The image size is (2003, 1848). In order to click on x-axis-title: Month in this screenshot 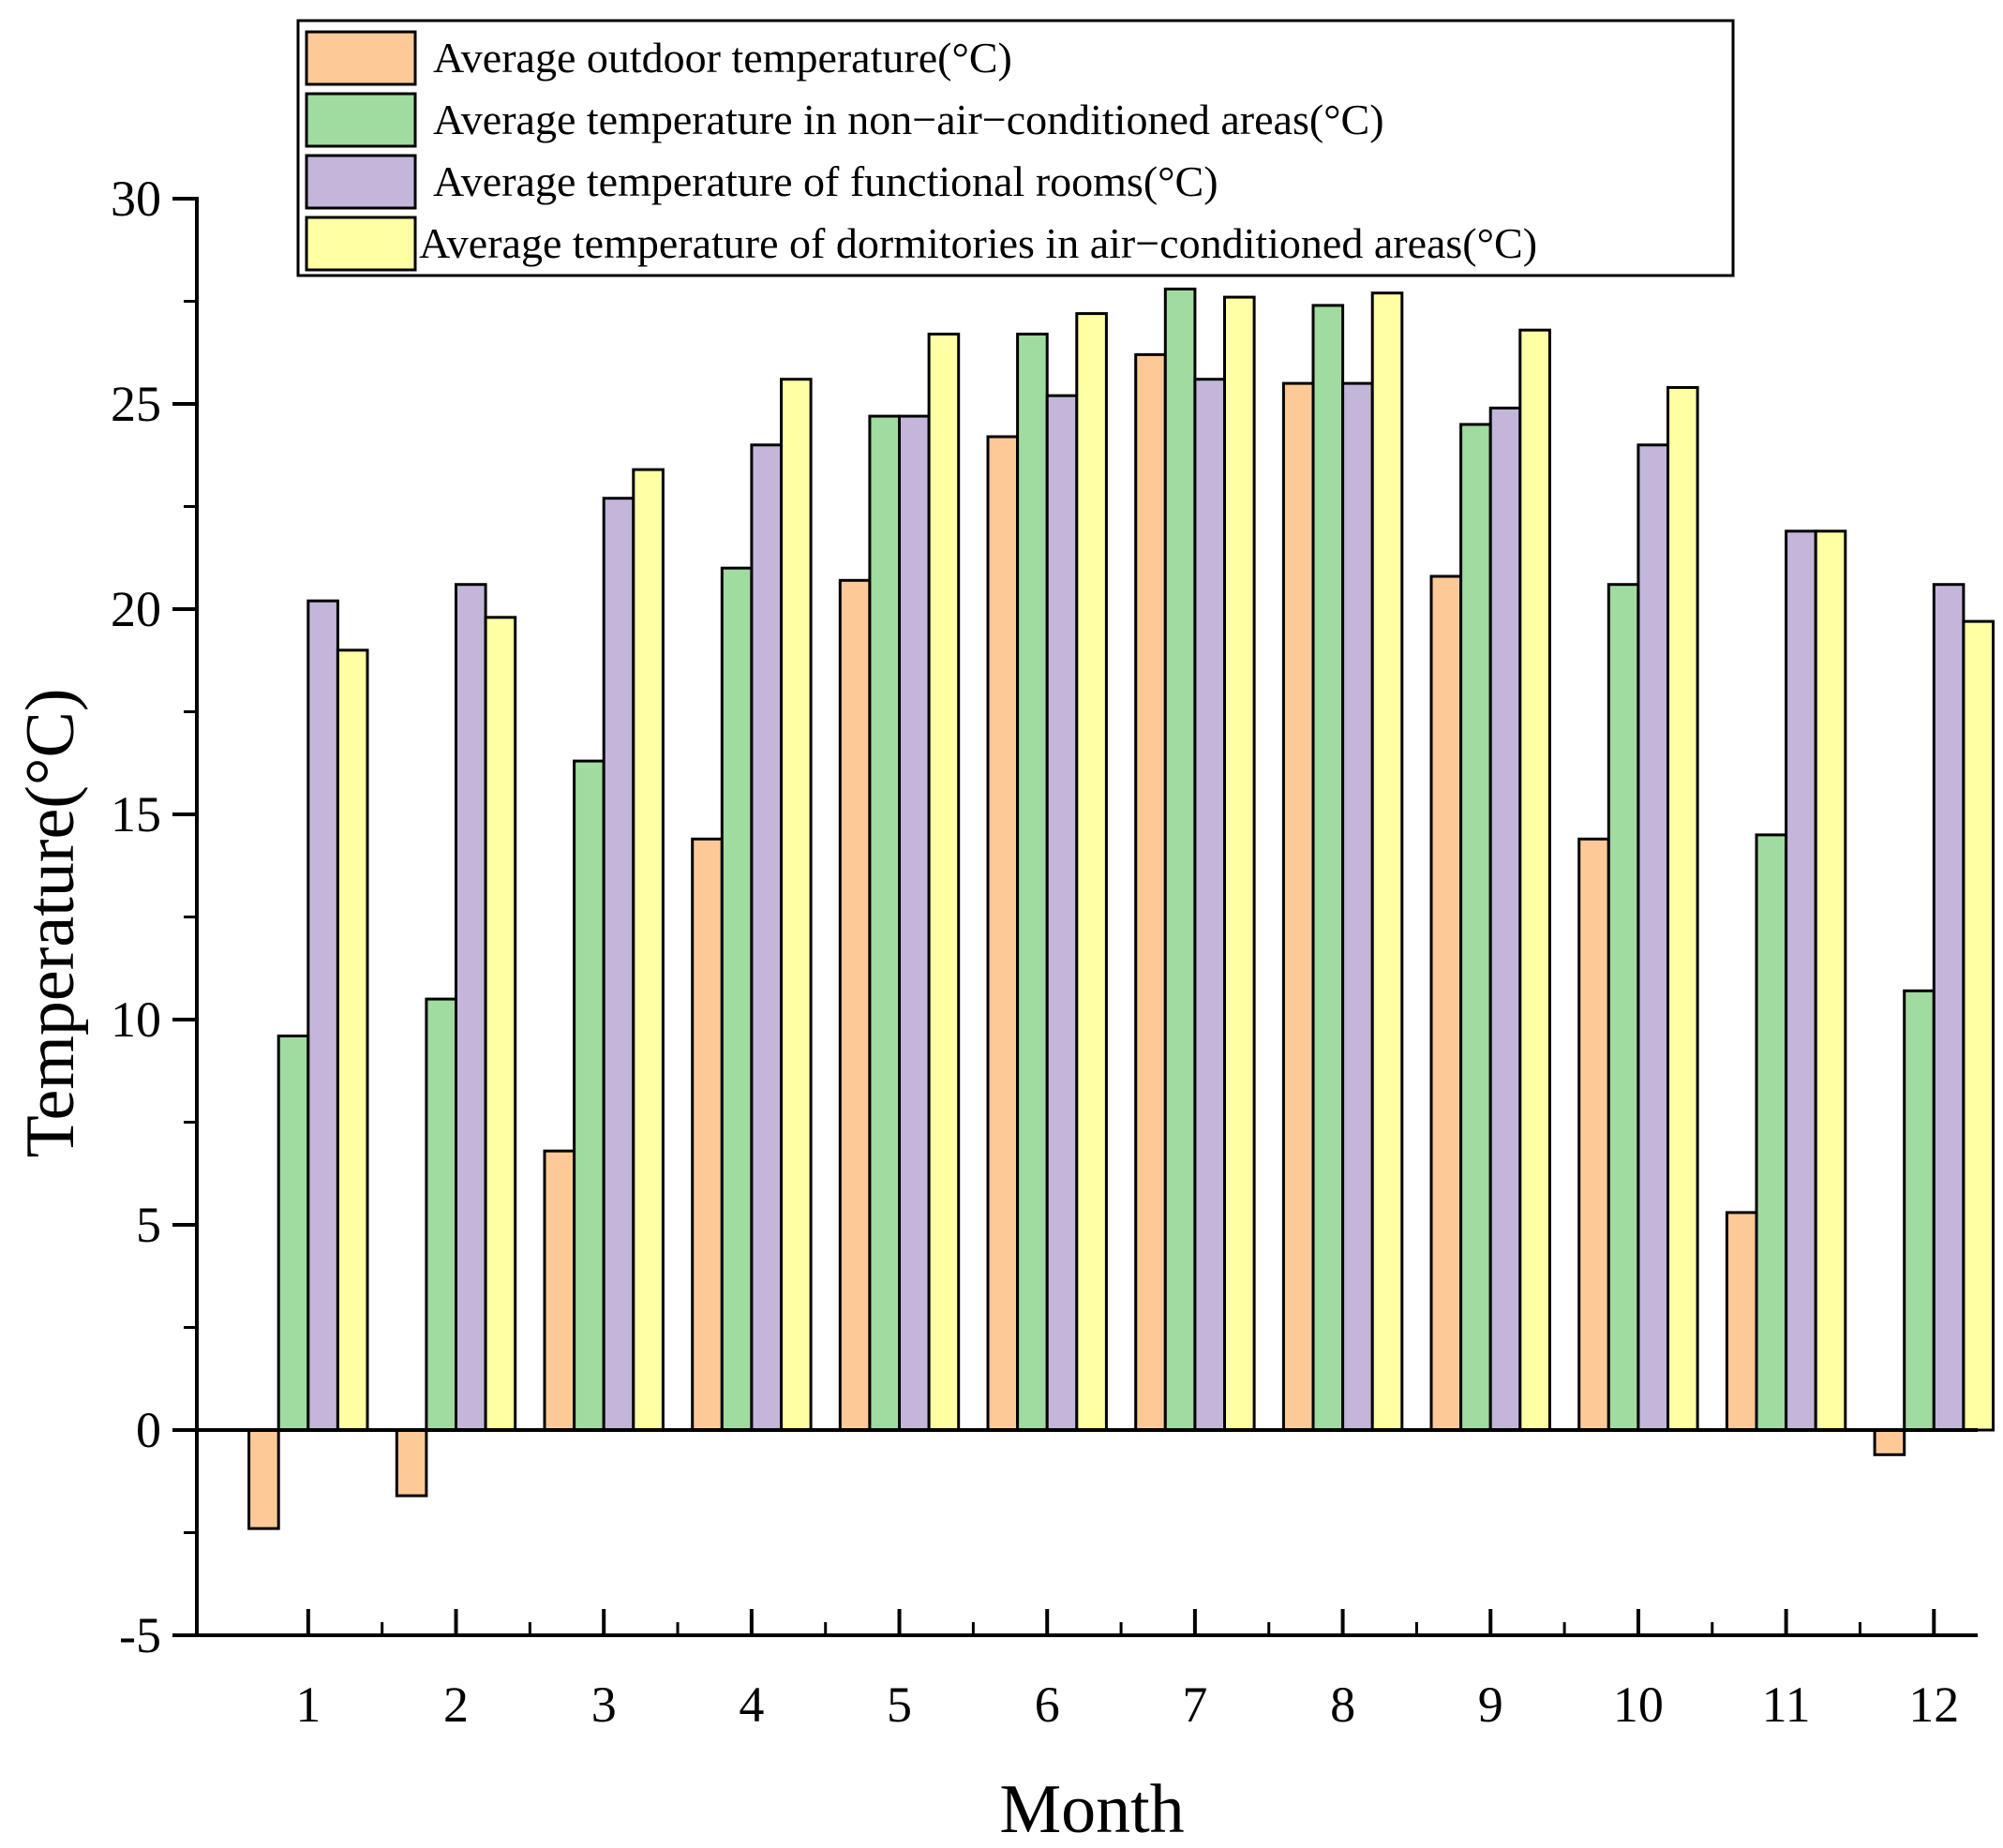, I will do `click(1091, 1809)`.